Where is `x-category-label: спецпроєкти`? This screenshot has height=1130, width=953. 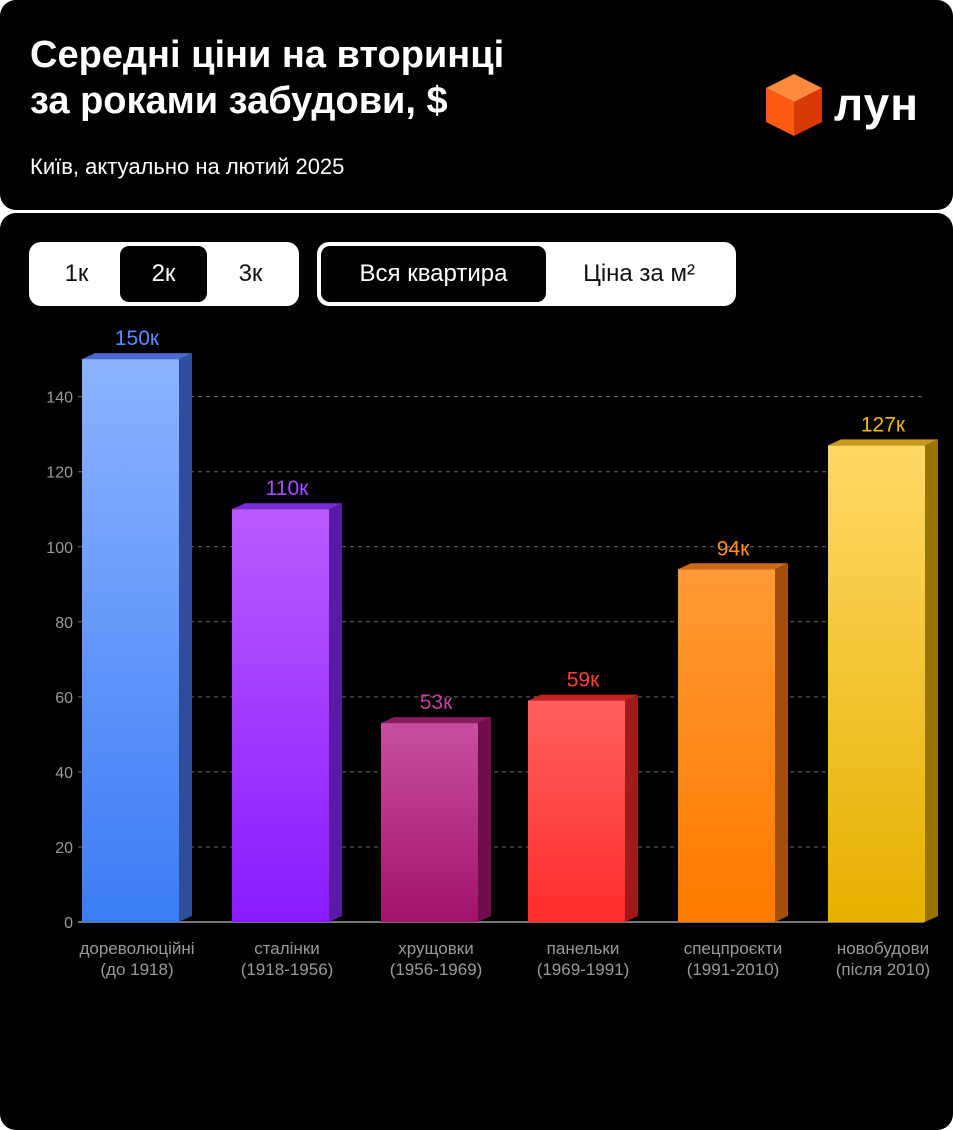
x-category-label: спецпроєкти is located at coordinates (733, 948).